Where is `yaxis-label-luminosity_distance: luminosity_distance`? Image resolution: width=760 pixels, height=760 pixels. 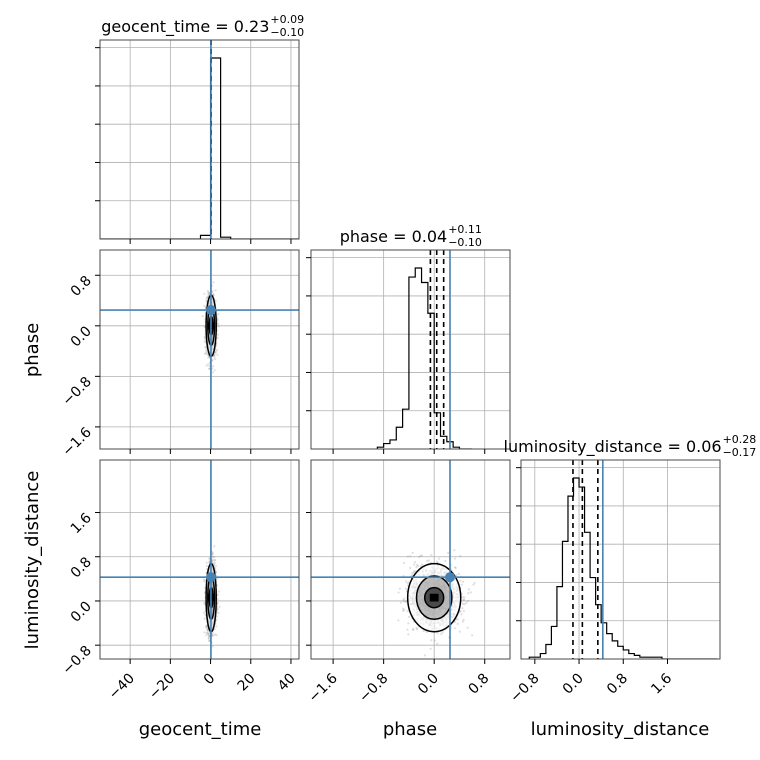
yaxis-label-luminosity_distance: luminosity_distance is located at coordinates (32, 560).